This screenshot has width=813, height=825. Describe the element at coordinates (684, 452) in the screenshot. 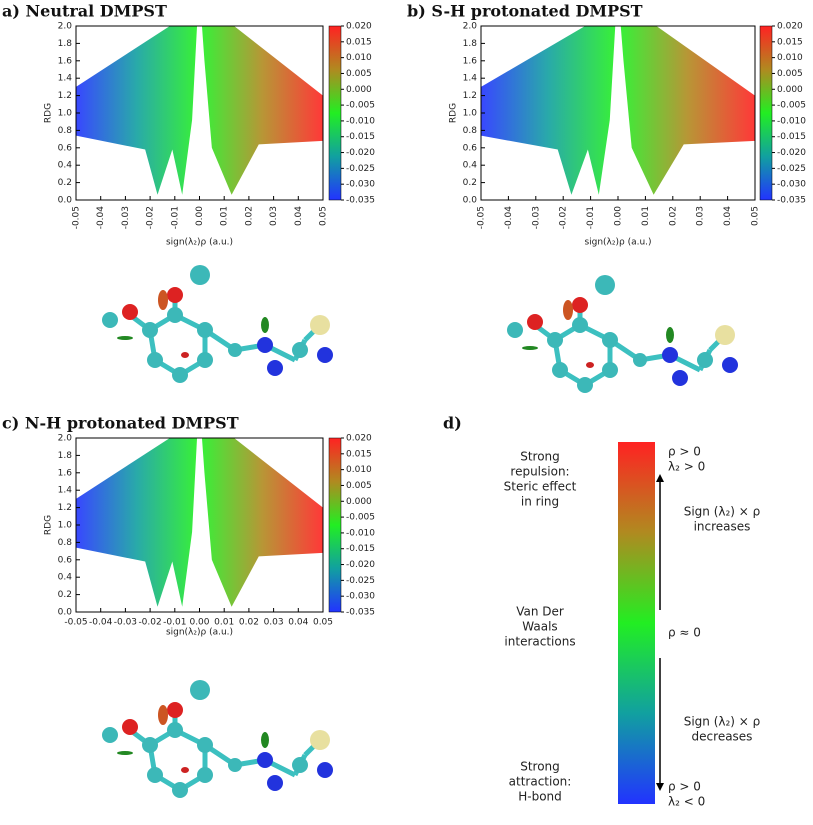

I see `top-marker: ρ > 0` at that location.